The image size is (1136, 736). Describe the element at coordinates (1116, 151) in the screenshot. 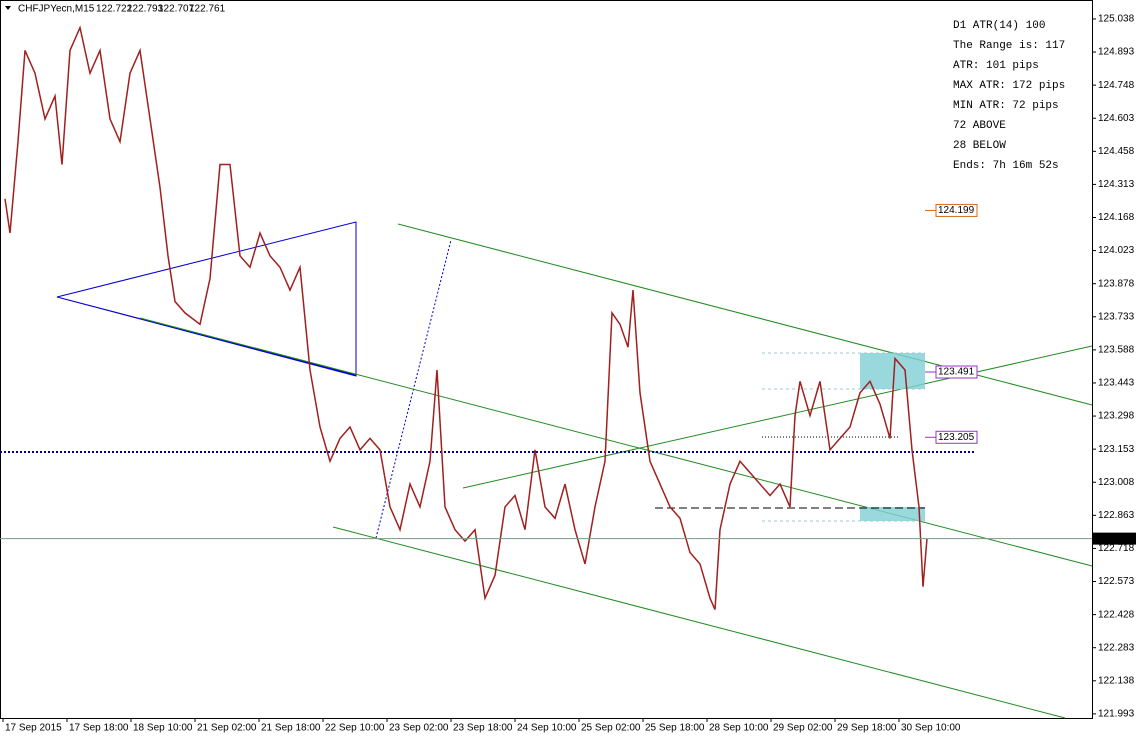

I see `y-tick-label: 124.458` at that location.